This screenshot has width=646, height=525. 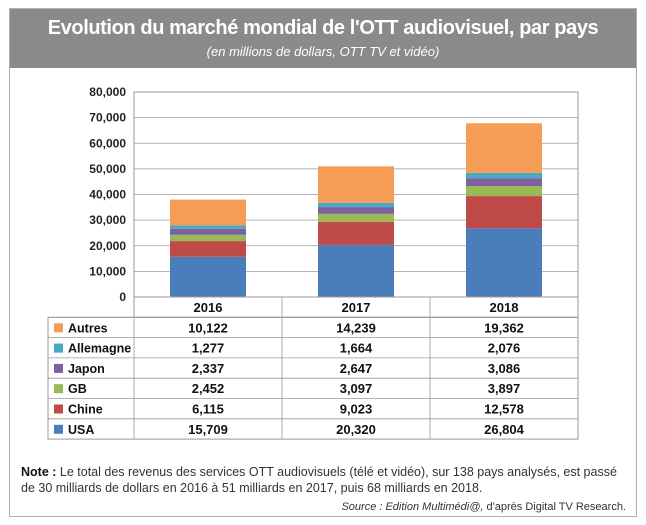 I want to click on x-category-label: 2016, so click(x=208, y=307).